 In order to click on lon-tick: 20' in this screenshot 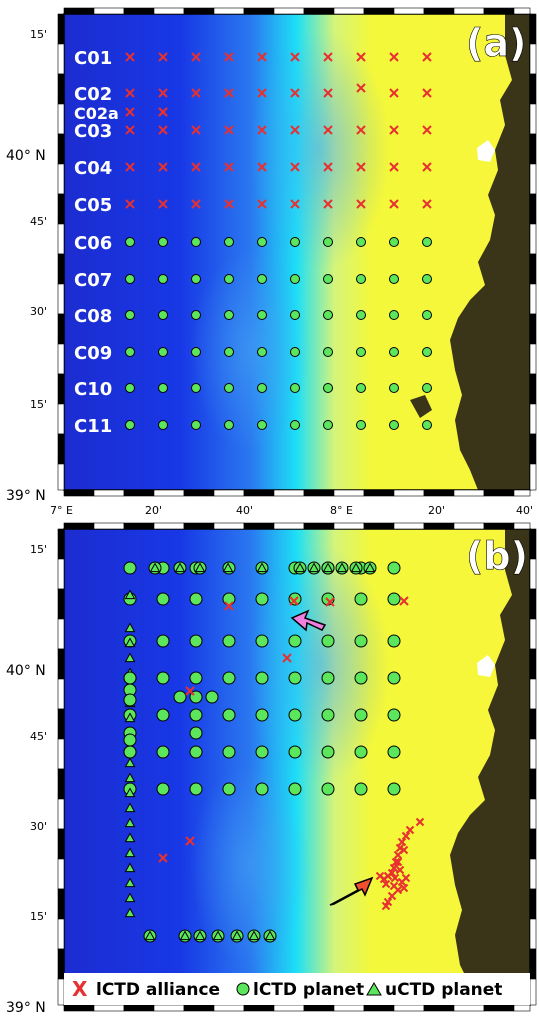, I will do `click(153, 510)`.